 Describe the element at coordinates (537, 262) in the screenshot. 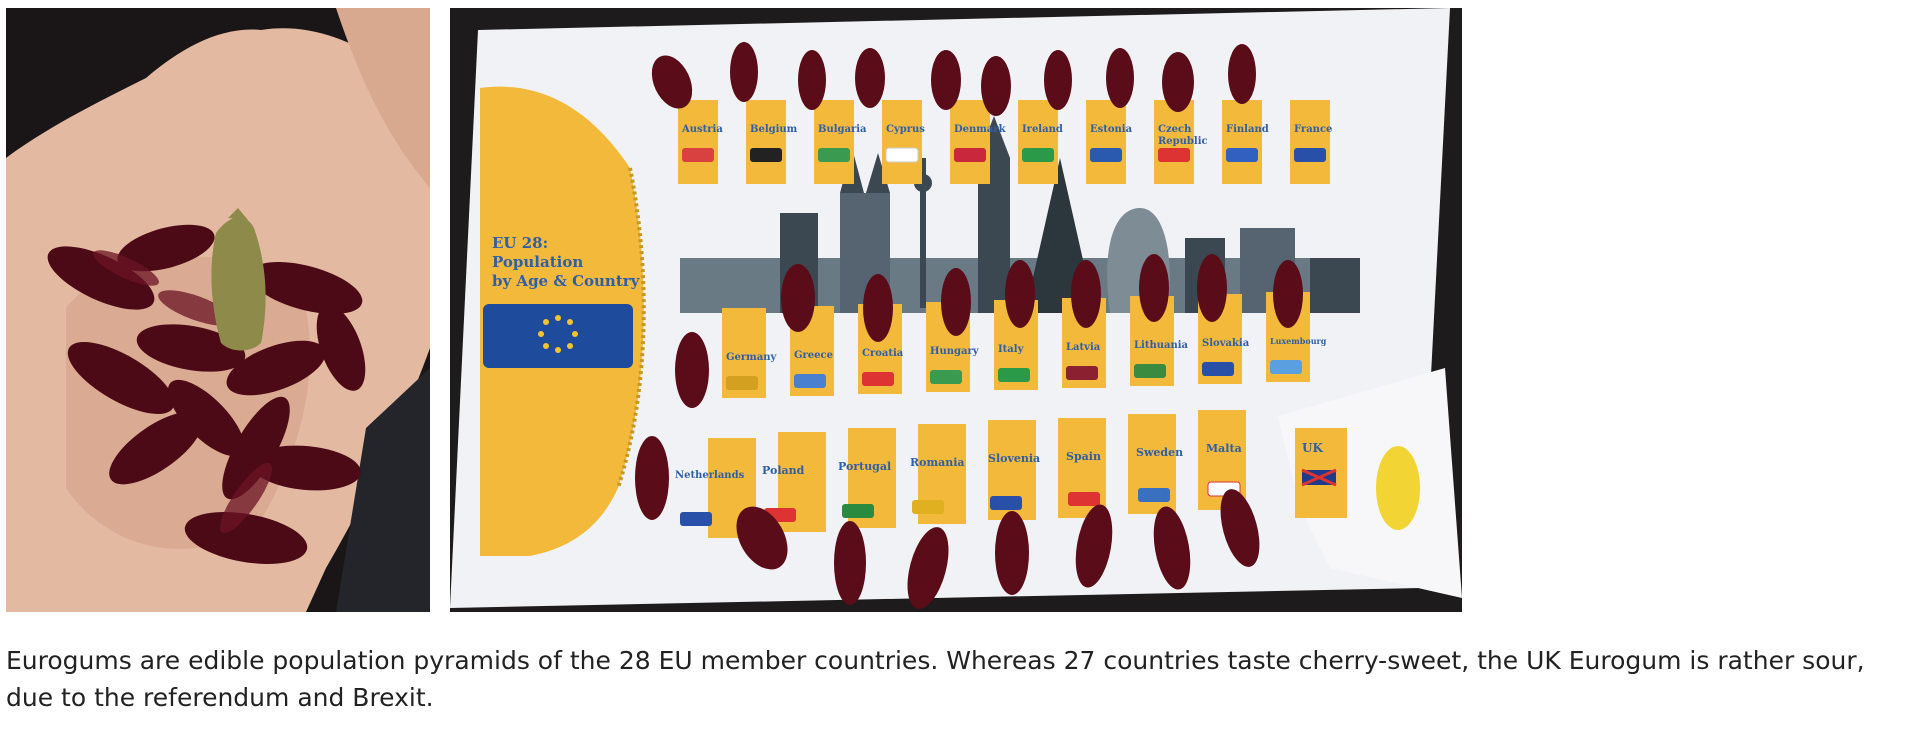

I see `board-title-line2: Population` at that location.